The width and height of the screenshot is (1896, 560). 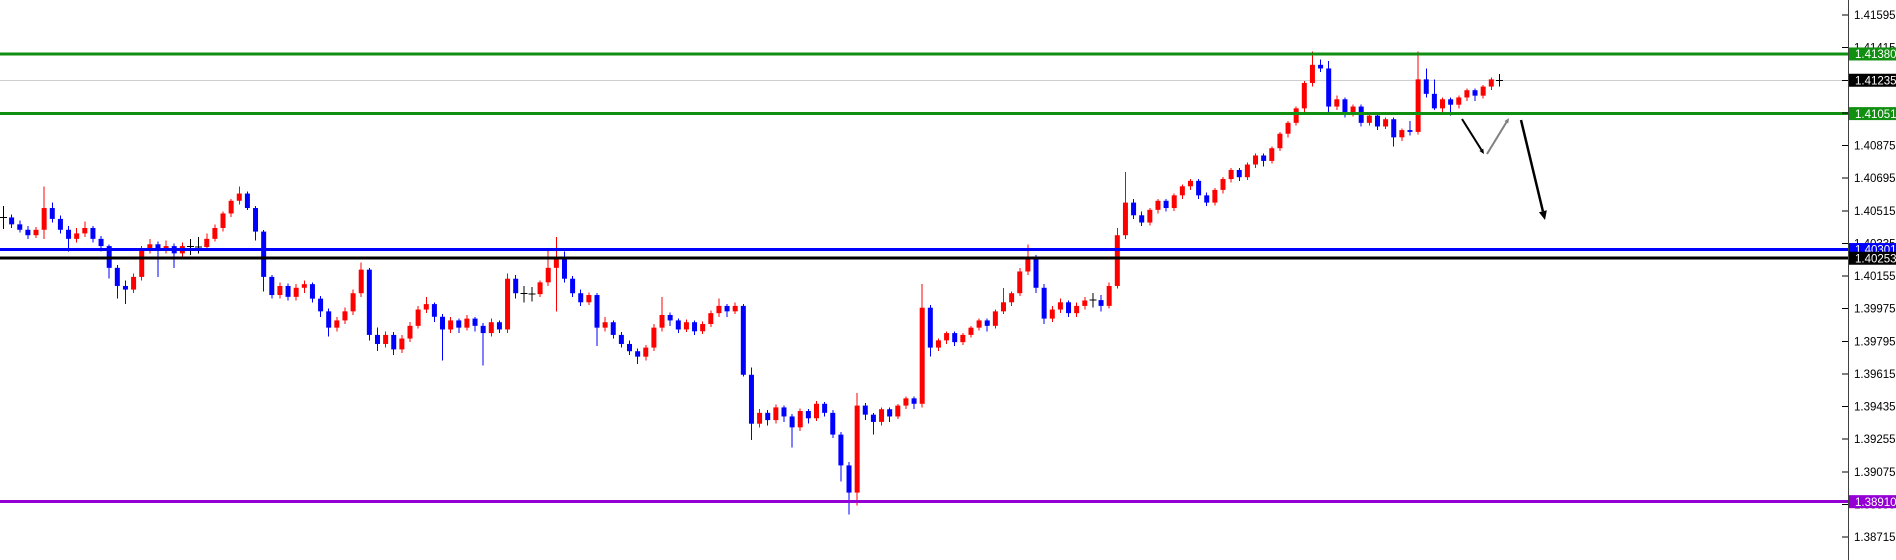 I want to click on axis-tag-text: 1.38910, so click(x=1875, y=503).